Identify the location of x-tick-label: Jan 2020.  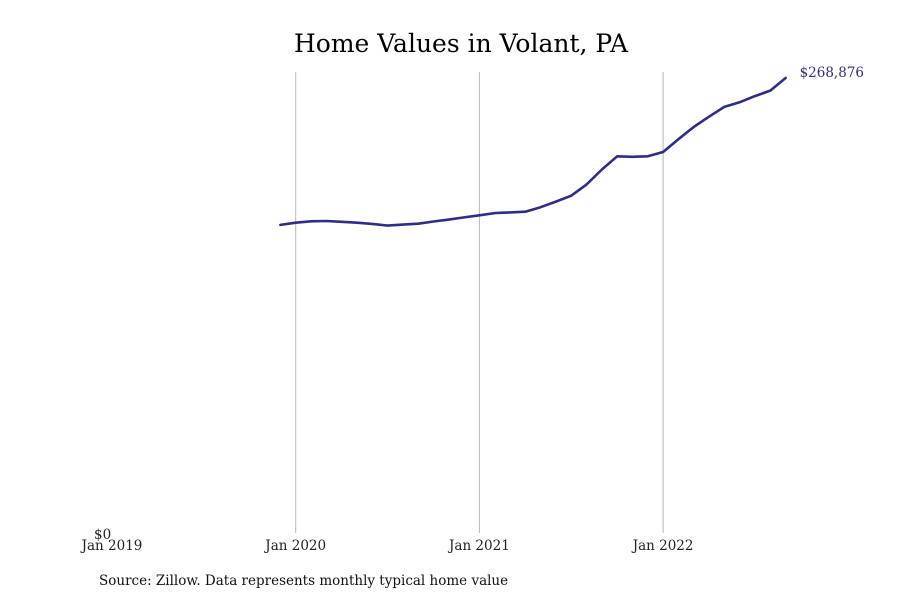
(294, 546).